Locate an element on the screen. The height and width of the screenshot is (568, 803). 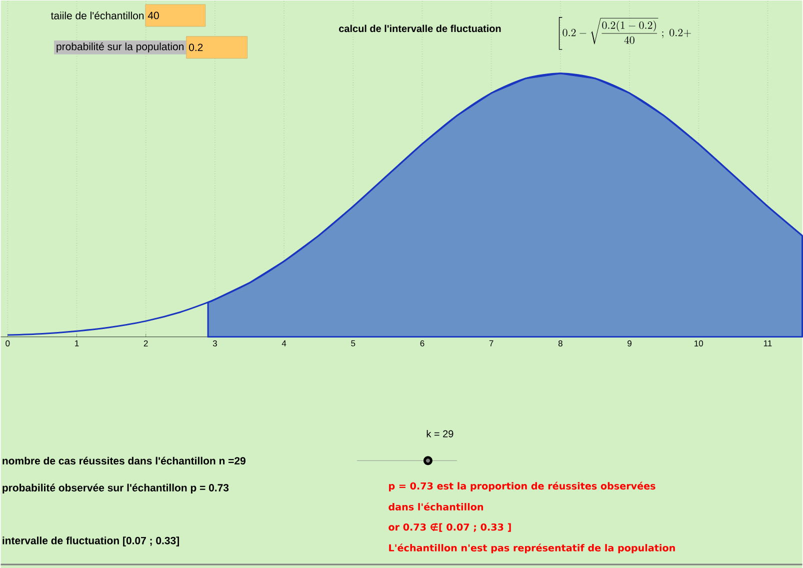
text: 0.2 is located at coordinates (196, 47).